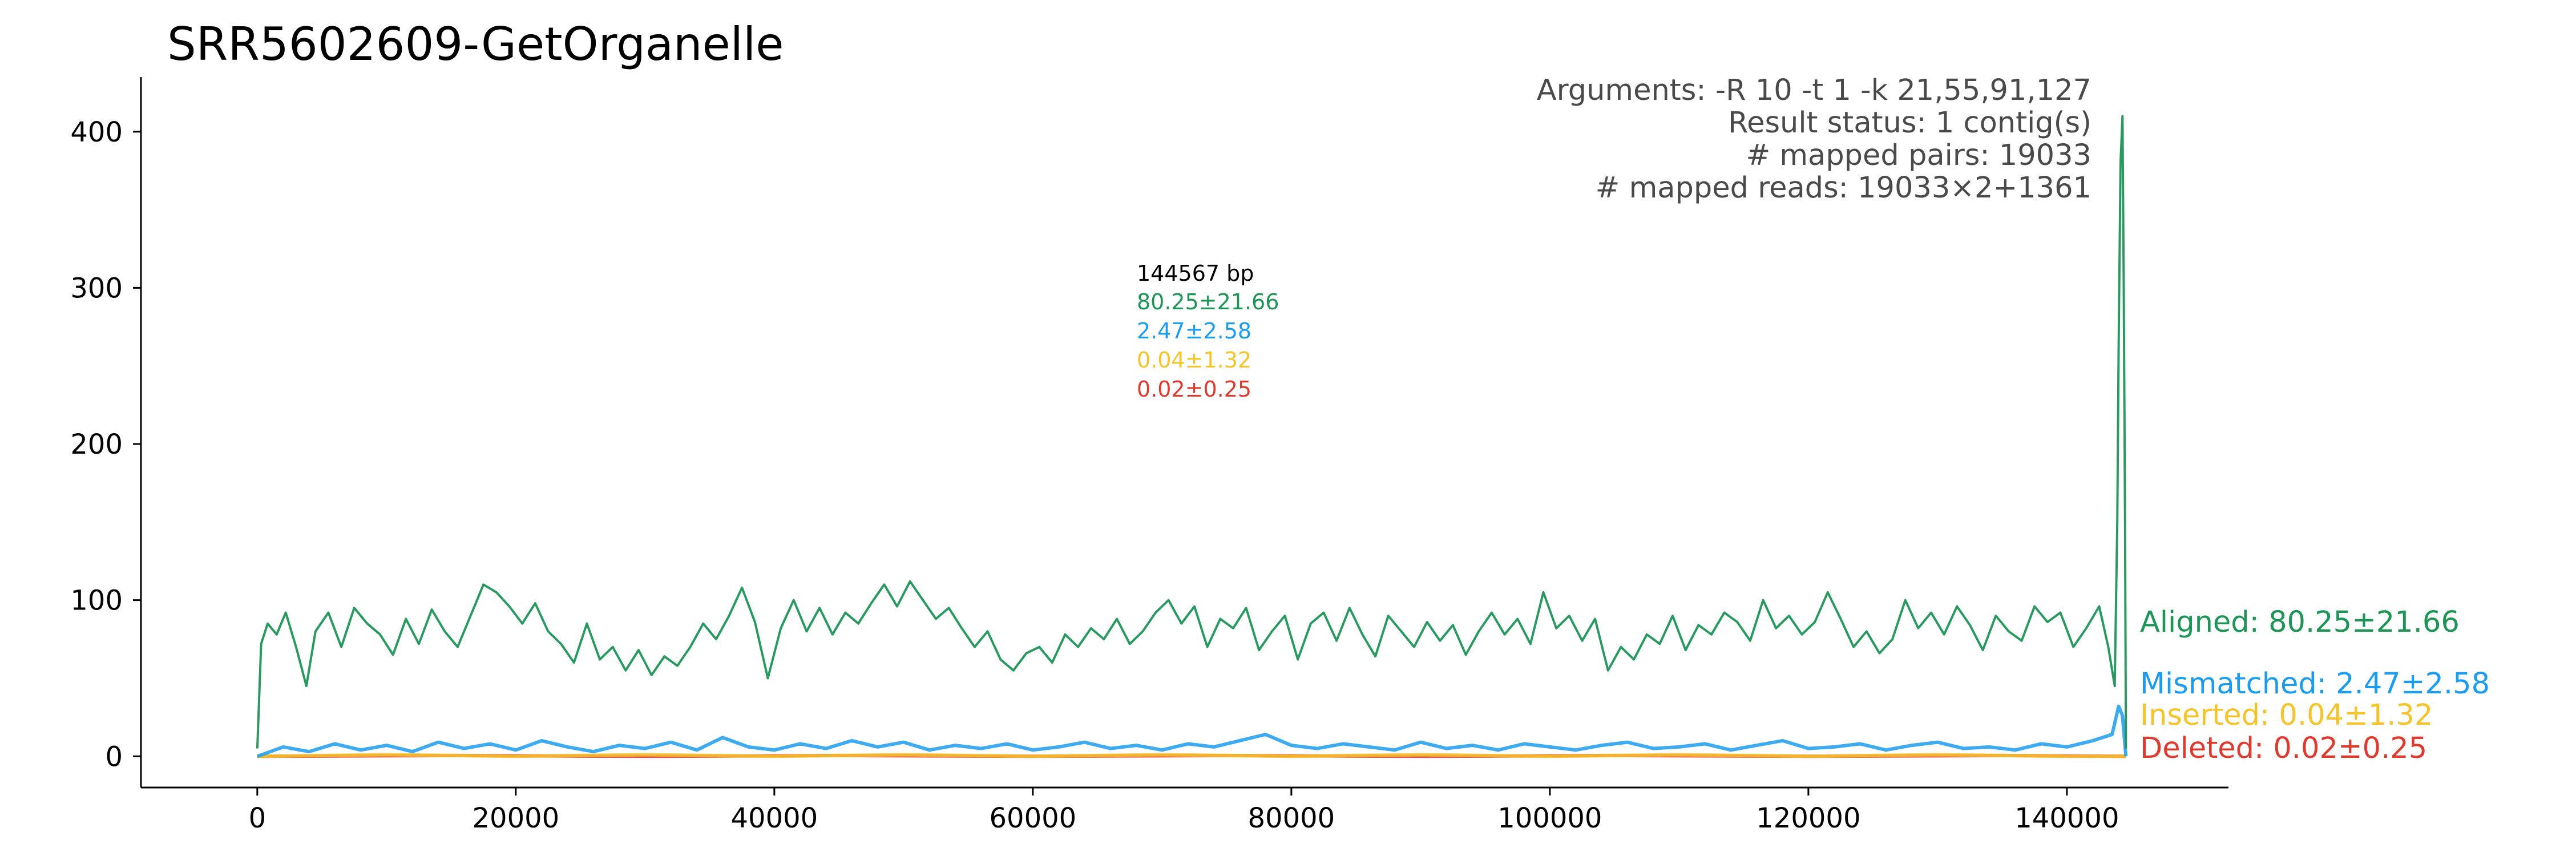 The height and width of the screenshot is (856, 2576). What do you see at coordinates (96, 132) in the screenshot?
I see `y-tick-label: 400` at bounding box center [96, 132].